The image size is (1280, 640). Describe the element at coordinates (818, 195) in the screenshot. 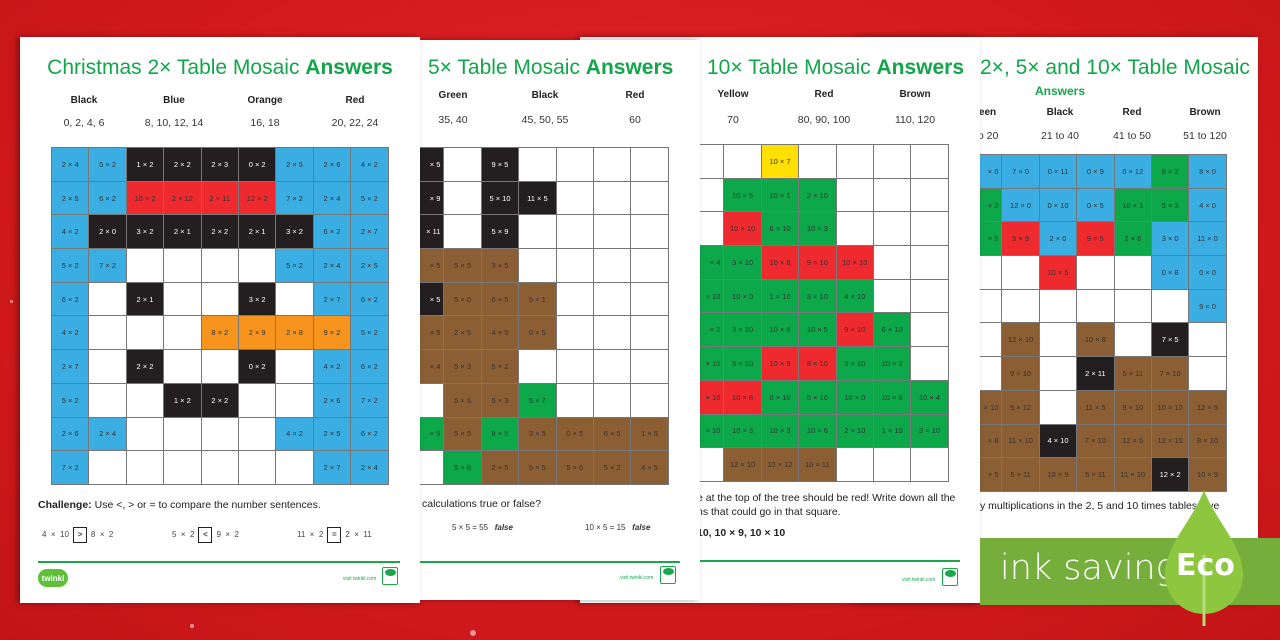

I see `grid-cell: 2 × 10` at that location.